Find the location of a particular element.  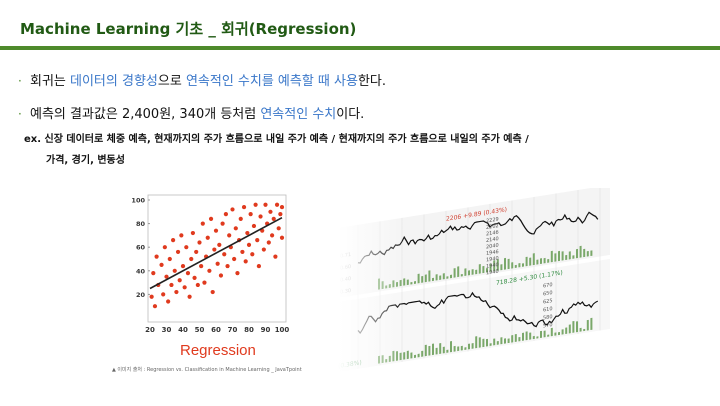

x-tick-label: 100 is located at coordinates (282, 330).